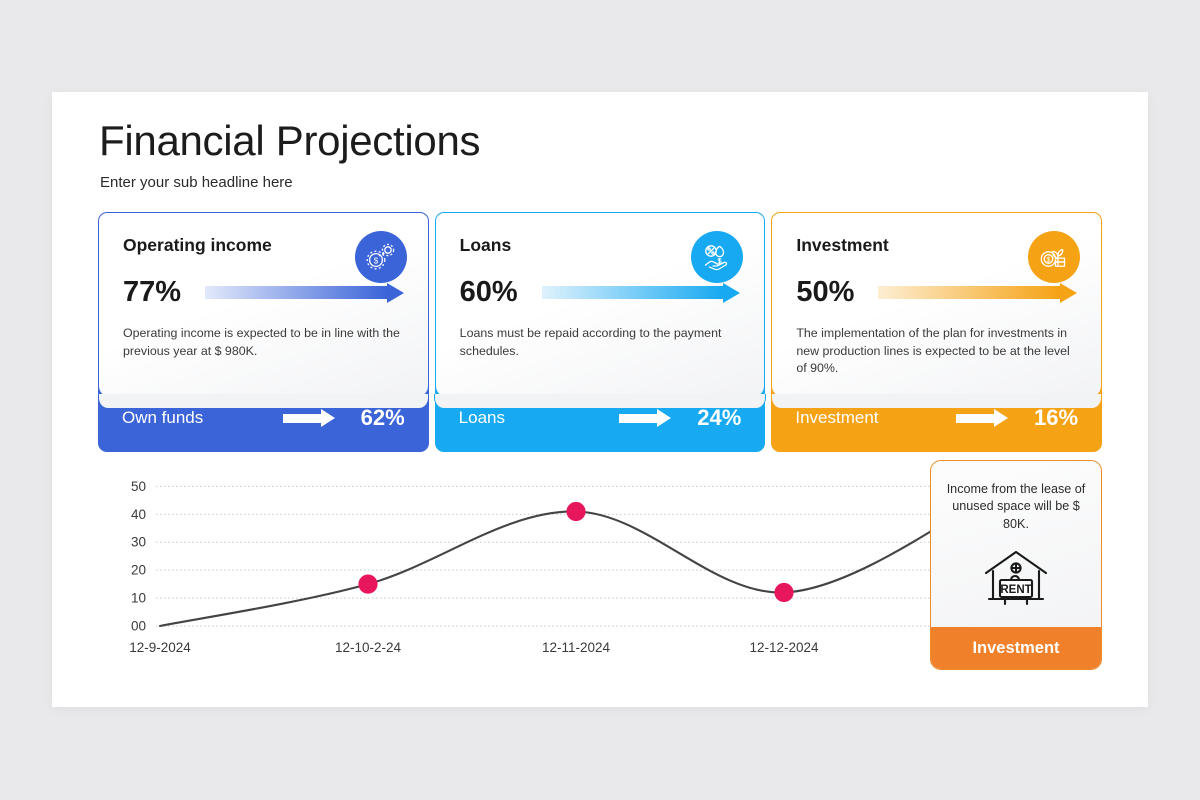 Image resolution: width=1200 pixels, height=800 pixels. Describe the element at coordinates (152, 292) in the screenshot. I see `card-percent: 77%` at that location.